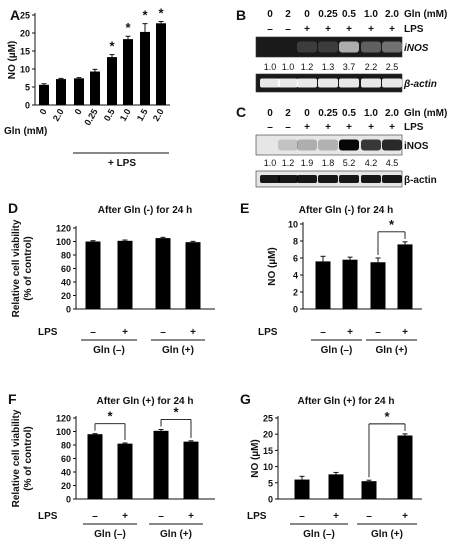 This screenshot has height=550, width=454. I want to click on quant-value: 4.5, so click(392, 163).